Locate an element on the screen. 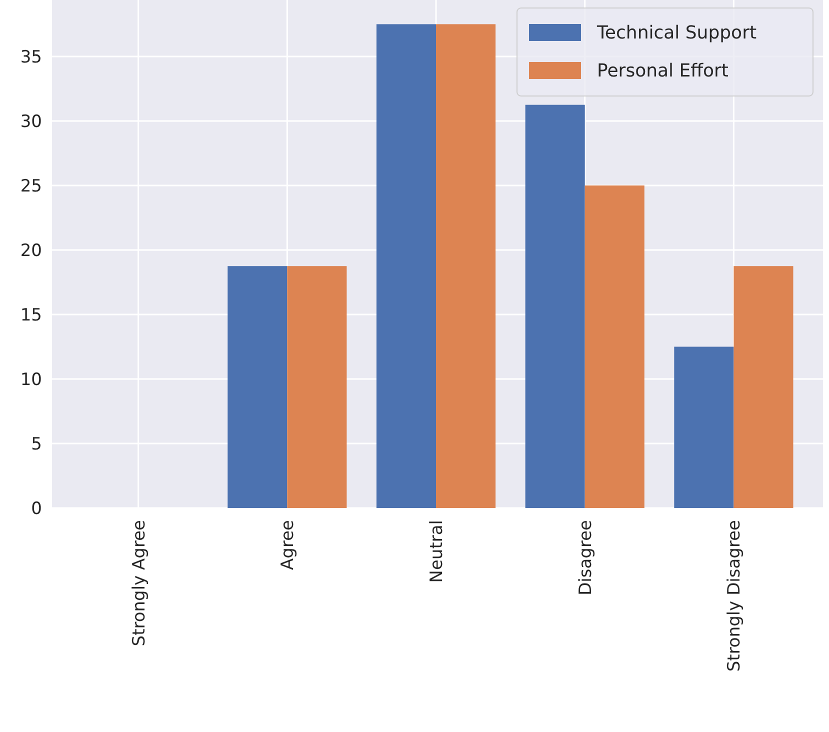  legend-label: Technical Support is located at coordinates (676, 33).